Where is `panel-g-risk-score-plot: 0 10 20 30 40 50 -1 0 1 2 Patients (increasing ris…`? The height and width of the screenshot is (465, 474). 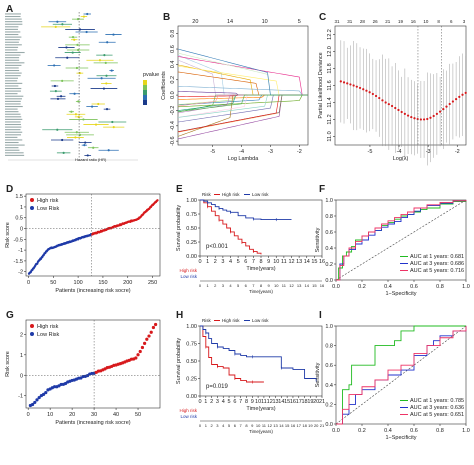 panel-g-risk-score-plot: 0 10 20 30 40 50 -1 0 1 2 Patients (increasing ris… is located at coordinates (83, 372).